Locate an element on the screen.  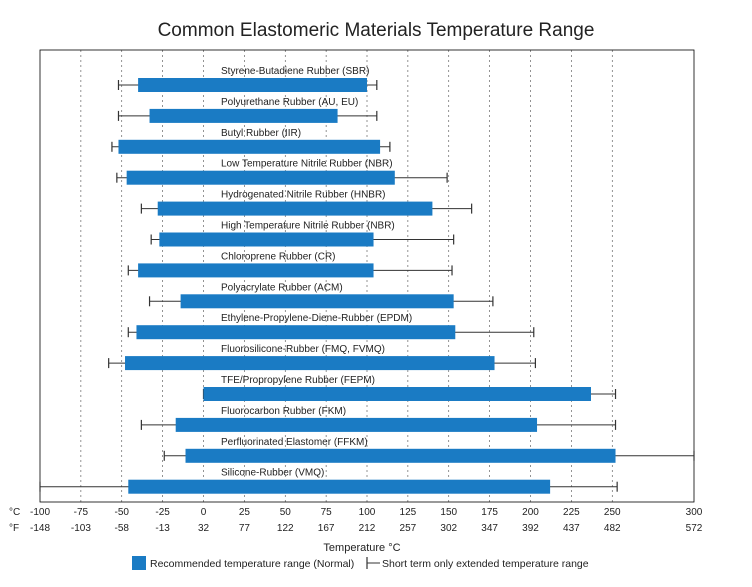
tick-label-fahrenheit: -58 is located at coordinates (122, 528).